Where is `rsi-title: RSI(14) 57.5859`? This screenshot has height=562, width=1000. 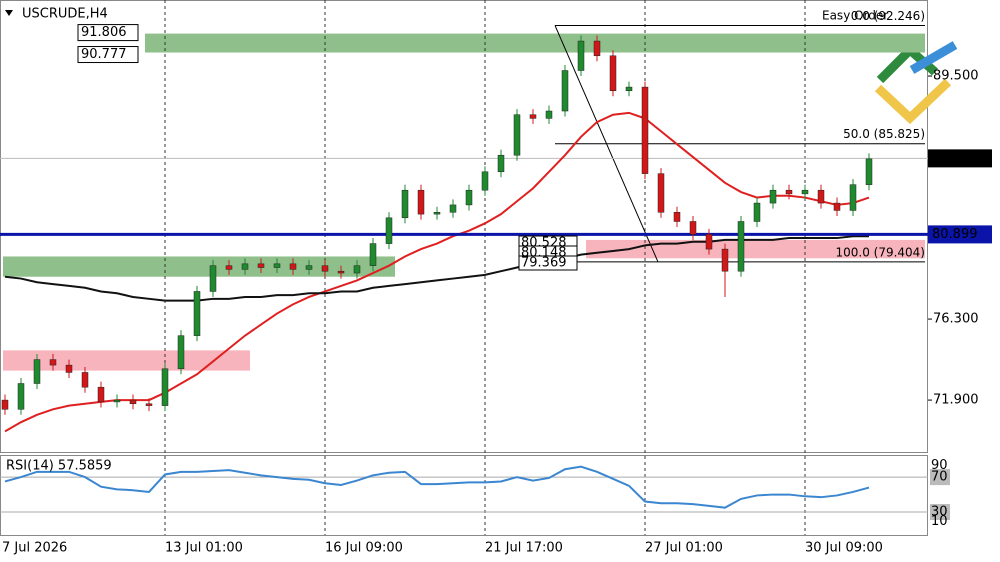
rsi-title: RSI(14) 57.5859 is located at coordinates (59, 466).